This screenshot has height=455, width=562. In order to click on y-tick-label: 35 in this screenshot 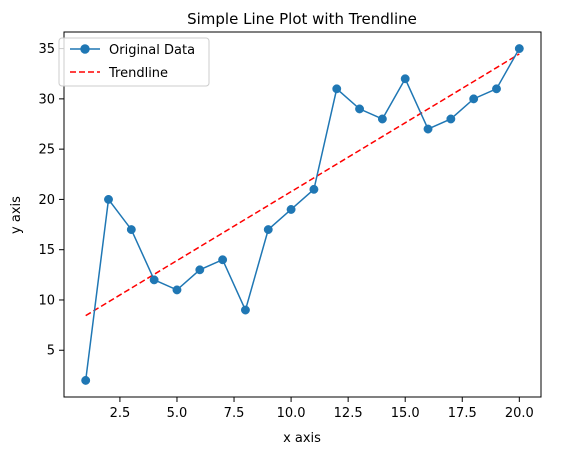, I will do `click(46, 49)`.